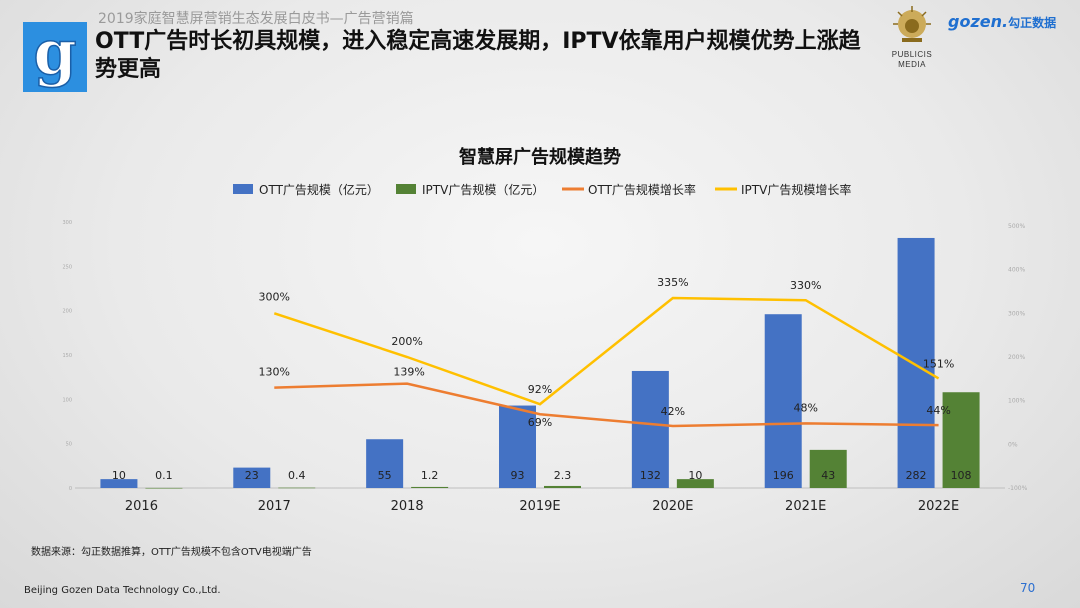 The image size is (1080, 608). I want to click on left-axis-tick: 300, so click(67, 223).